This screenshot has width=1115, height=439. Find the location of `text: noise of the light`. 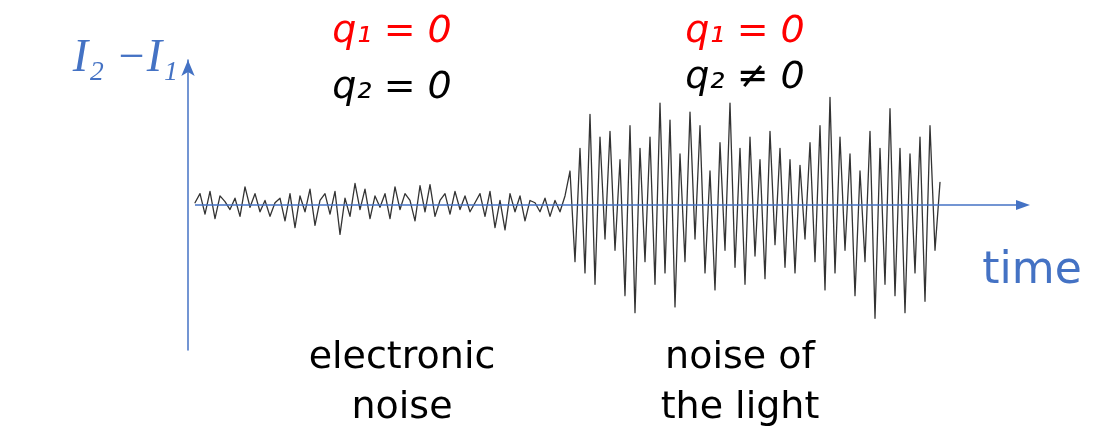

text: noise of the light is located at coordinates (740, 380).